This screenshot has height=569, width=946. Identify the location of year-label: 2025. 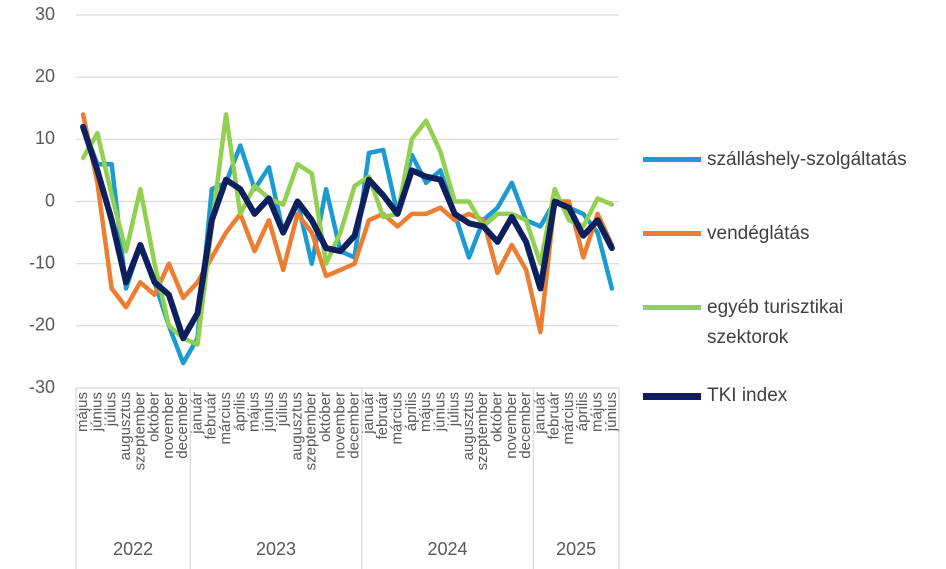
(576, 549).